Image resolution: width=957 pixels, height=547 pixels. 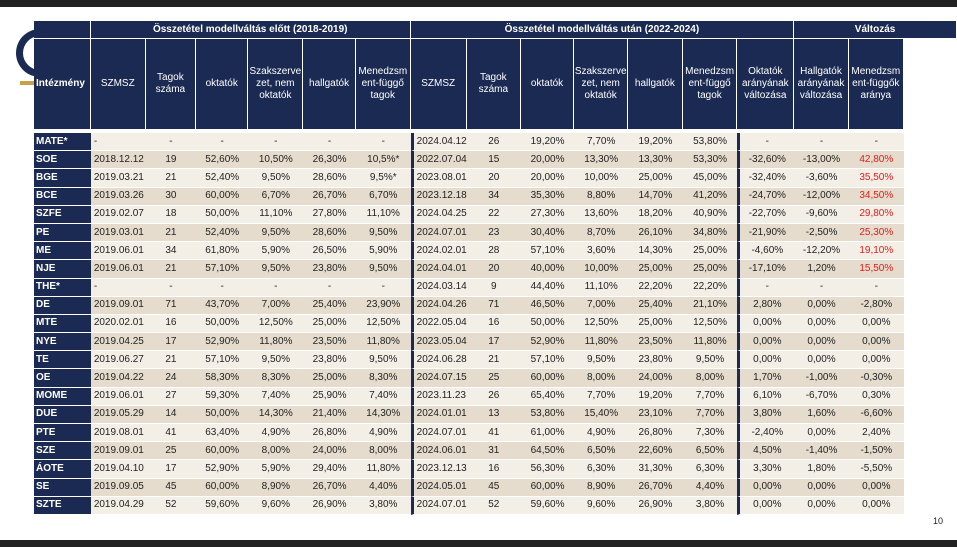 I want to click on before-cell: 5,90%, so click(x=383, y=251).